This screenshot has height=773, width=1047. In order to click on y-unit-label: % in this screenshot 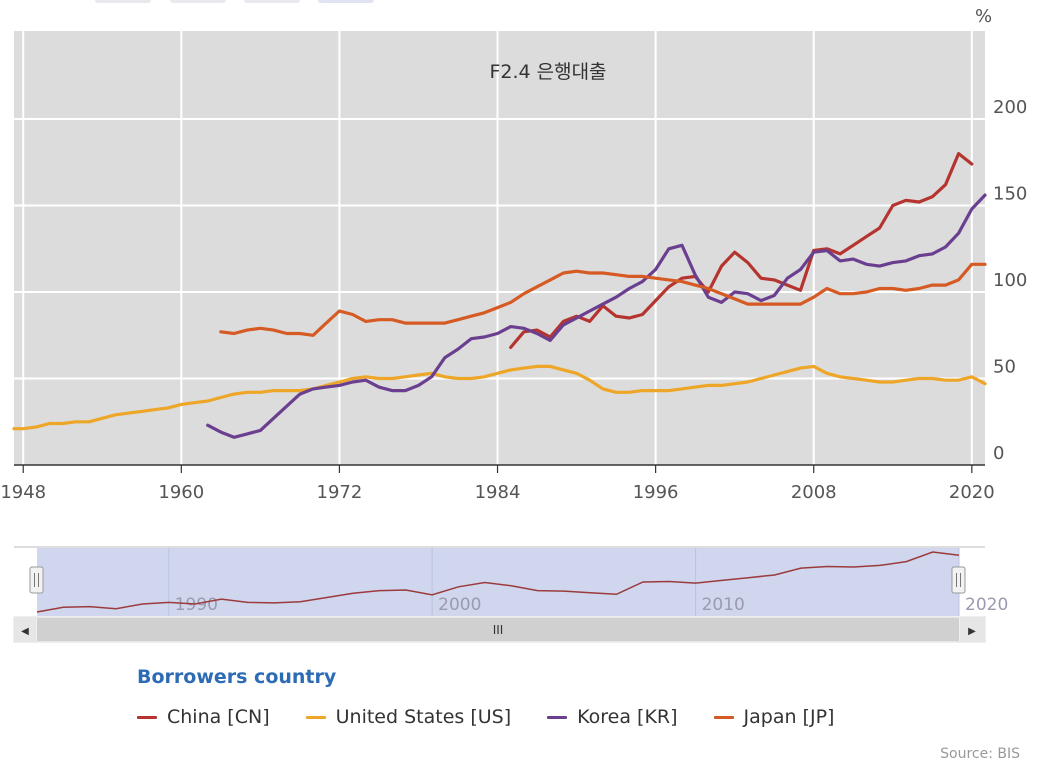, I will do `click(983, 16)`.